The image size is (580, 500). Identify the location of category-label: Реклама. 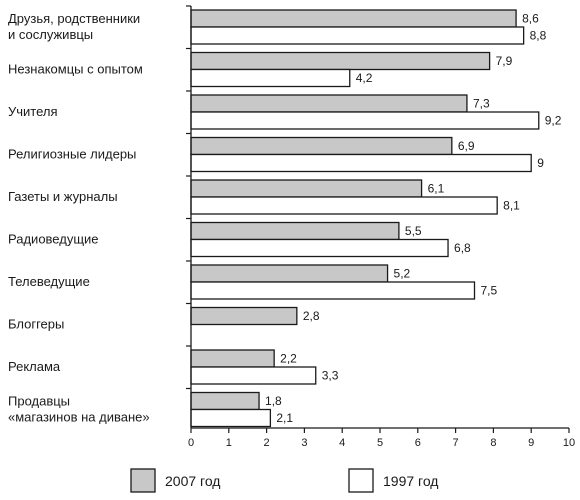
(34, 366).